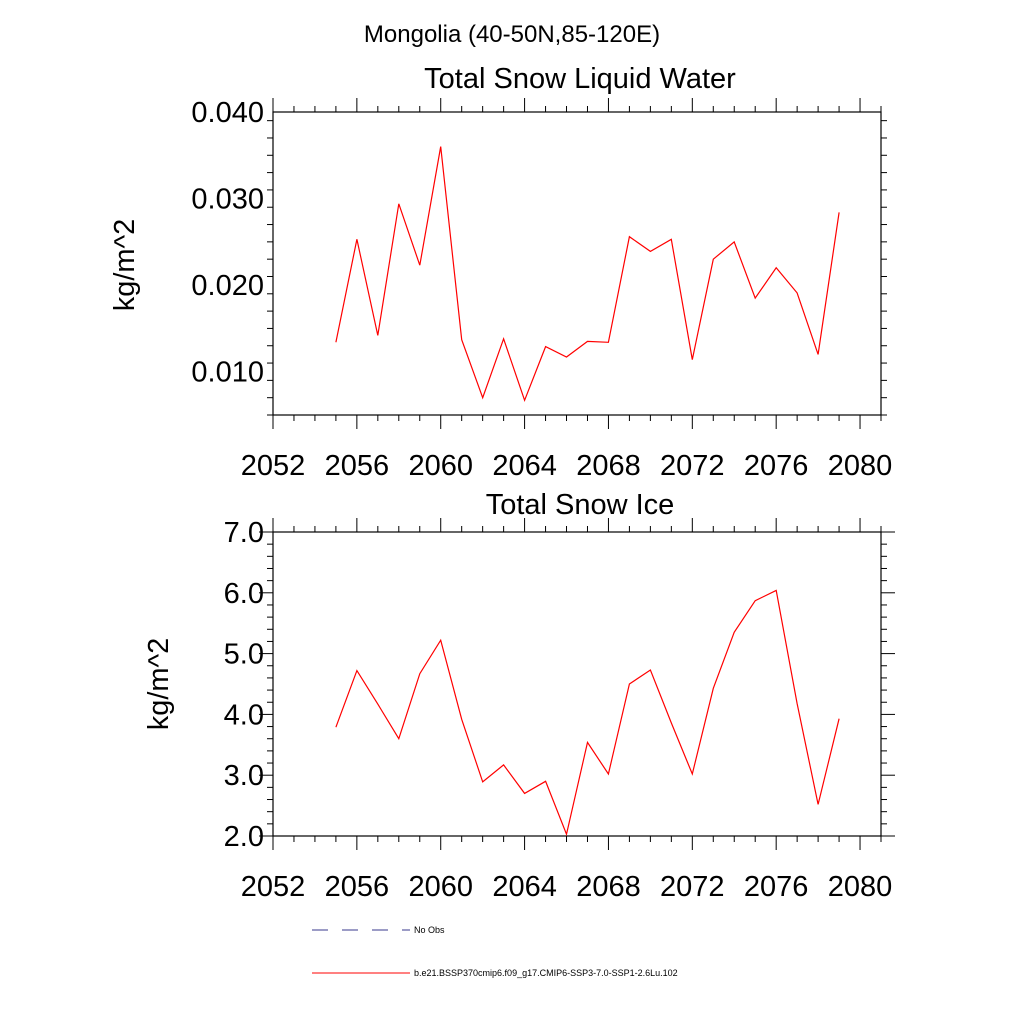  Describe the element at coordinates (227, 113) in the screenshot. I see `y-tick-label: 0.040` at that location.